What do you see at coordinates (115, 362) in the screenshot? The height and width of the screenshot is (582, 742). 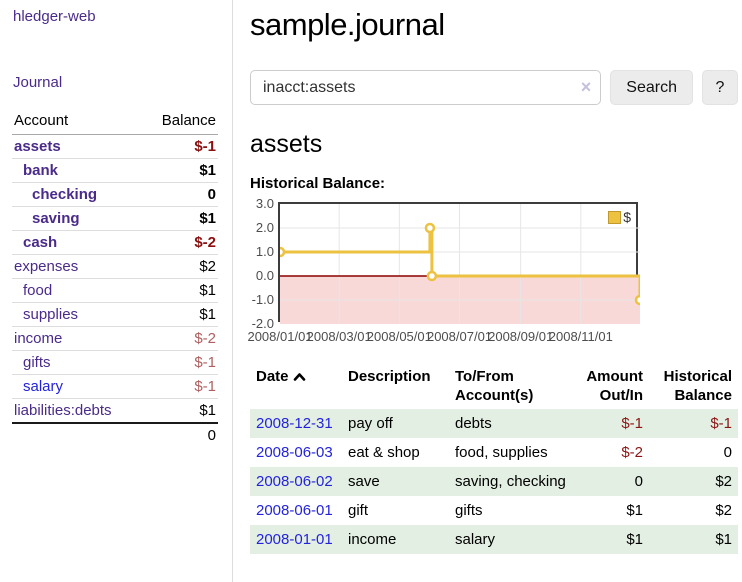 I see `account-row: gifts $-1` at bounding box center [115, 362].